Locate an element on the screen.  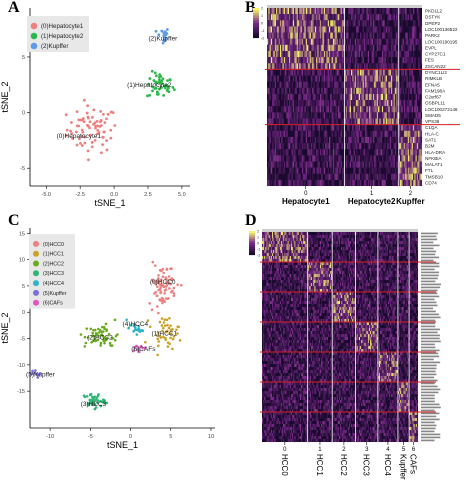
gene-label: VPS36 is located at coordinates (432, 121).